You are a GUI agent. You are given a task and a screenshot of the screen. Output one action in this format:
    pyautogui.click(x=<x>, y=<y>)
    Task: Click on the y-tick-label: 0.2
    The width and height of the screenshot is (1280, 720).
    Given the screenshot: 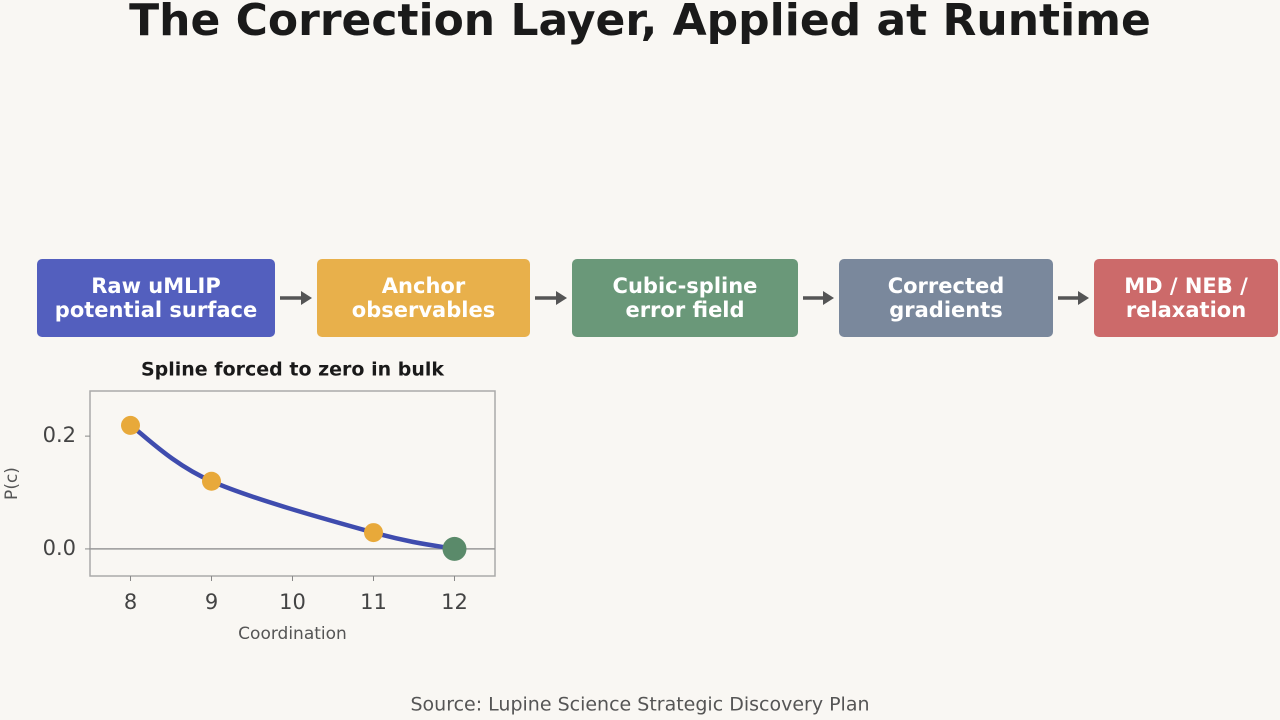 What is the action you would take?
    pyautogui.click(x=59, y=435)
    